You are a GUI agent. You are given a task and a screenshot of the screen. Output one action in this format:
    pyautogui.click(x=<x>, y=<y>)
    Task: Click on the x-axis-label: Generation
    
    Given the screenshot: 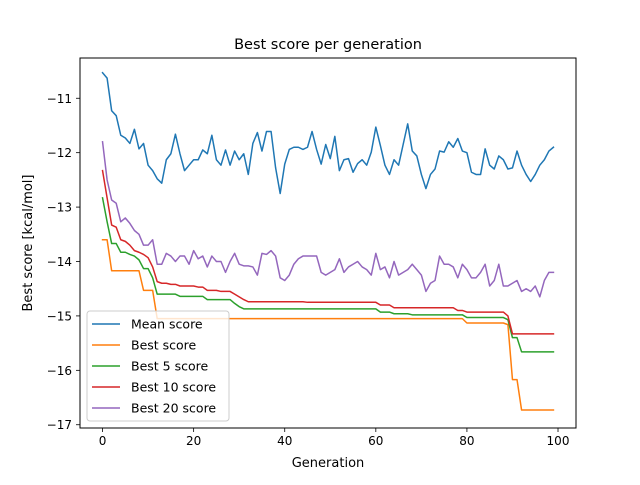 What is the action you would take?
    pyautogui.click(x=328, y=463)
    